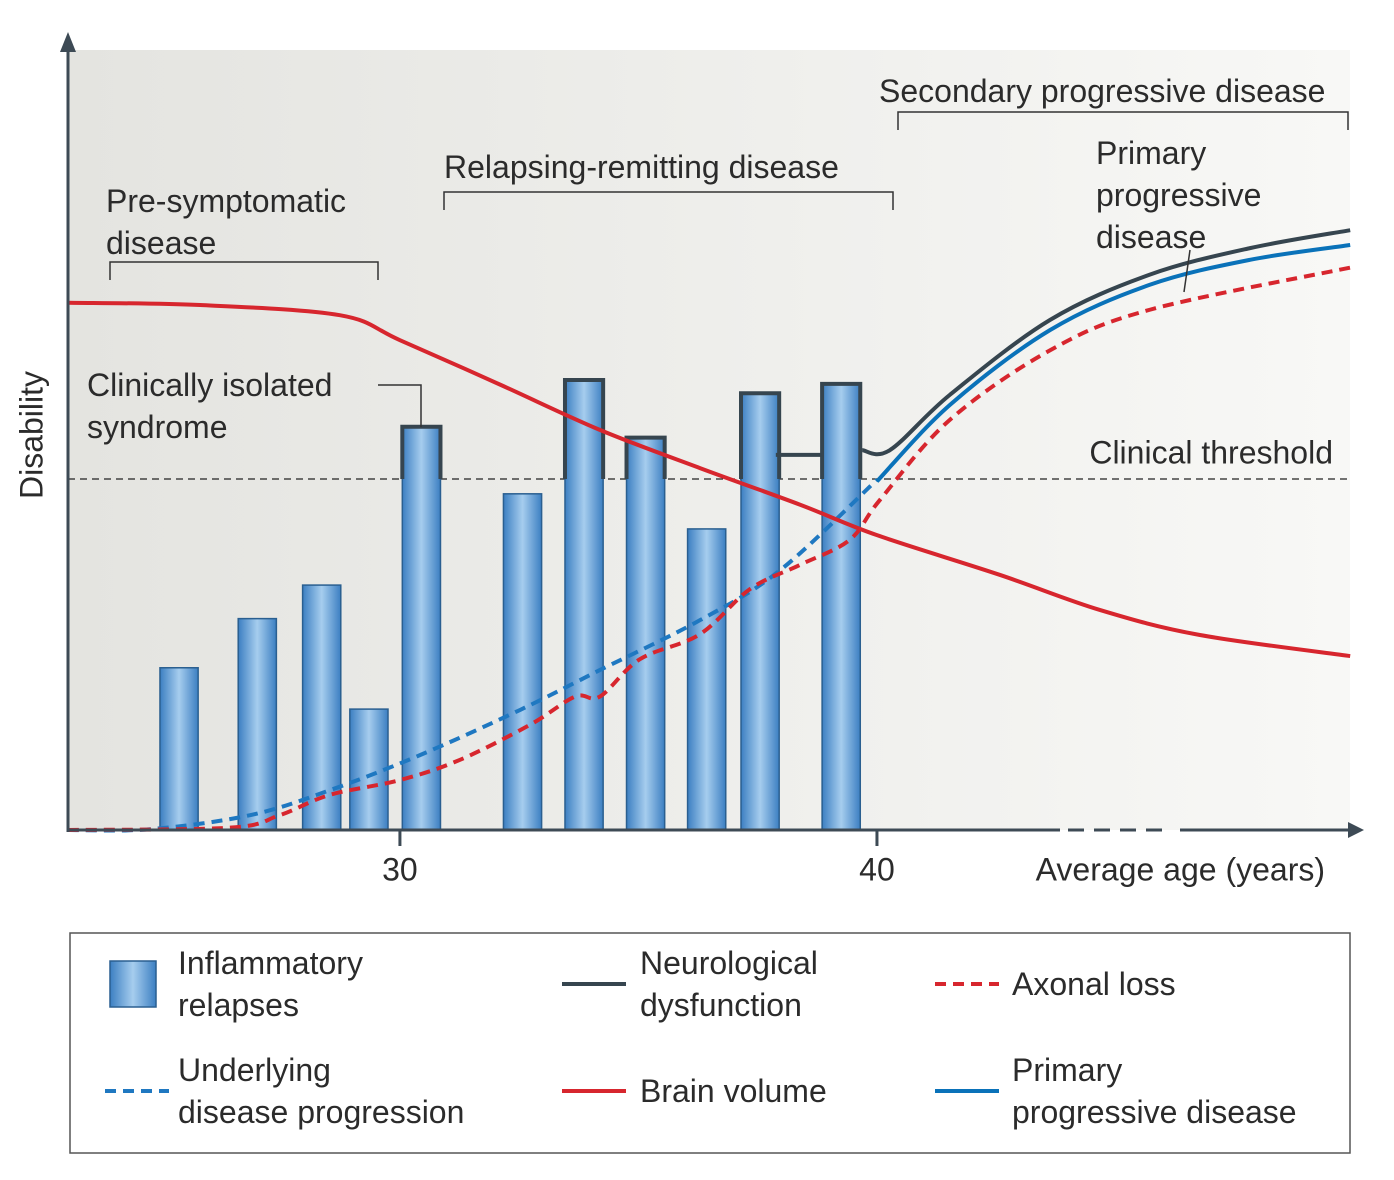 The image size is (1394, 1180). What do you see at coordinates (1094, 984) in the screenshot?
I see `legend-label: Axonal loss` at bounding box center [1094, 984].